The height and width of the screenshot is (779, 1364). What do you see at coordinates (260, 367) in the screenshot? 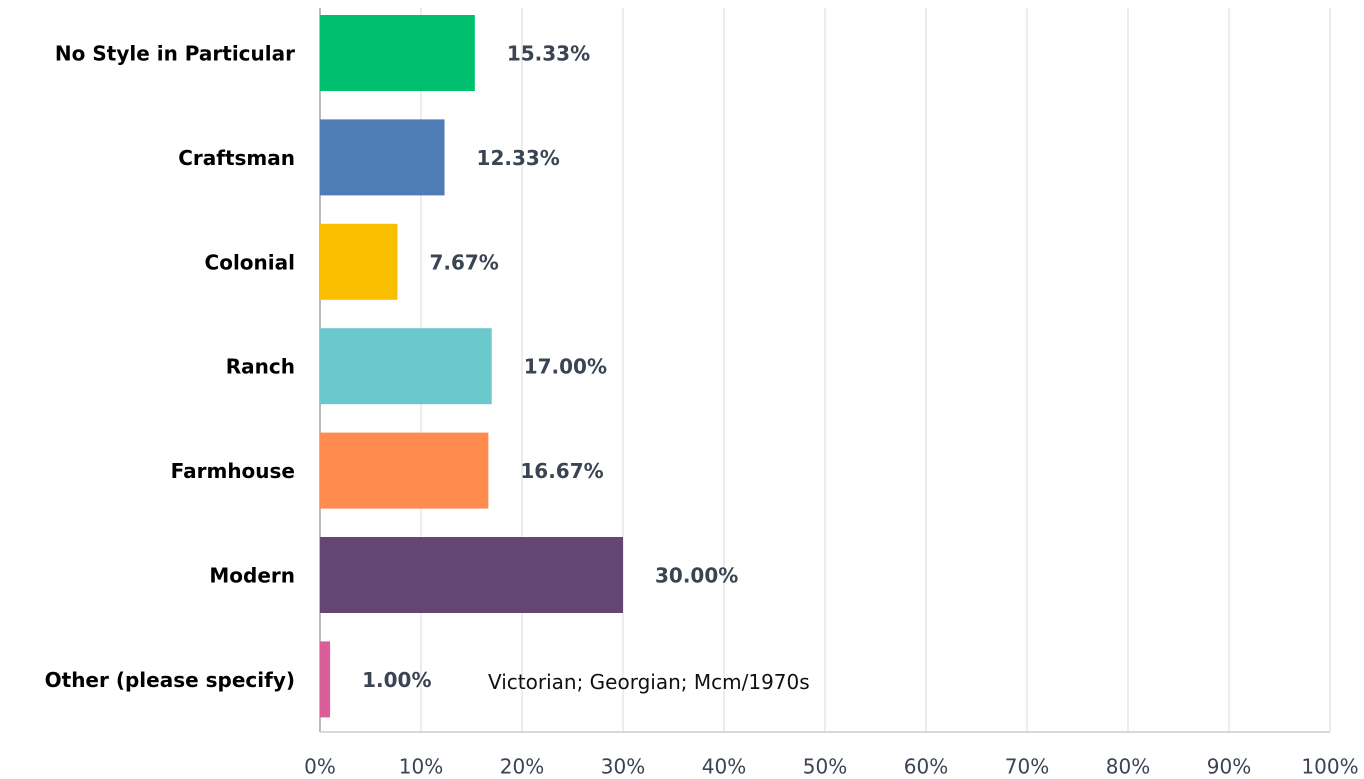
I see `category-label: Ranch` at bounding box center [260, 367].